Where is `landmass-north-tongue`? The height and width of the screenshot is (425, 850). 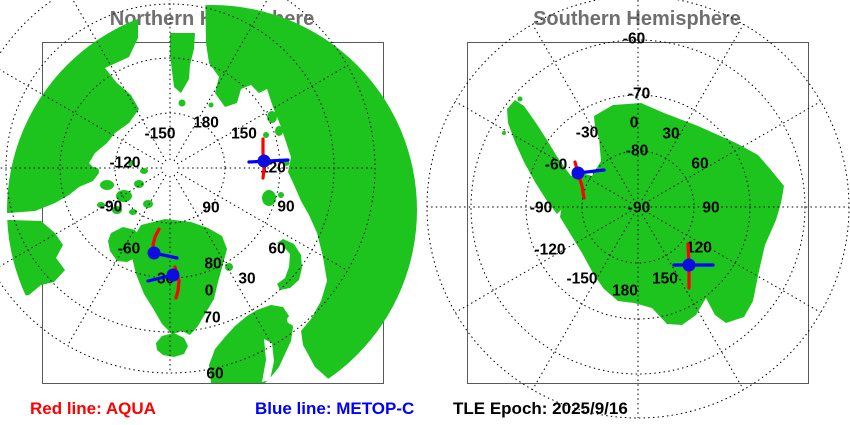 landmass-north-tongue is located at coordinates (182, 63).